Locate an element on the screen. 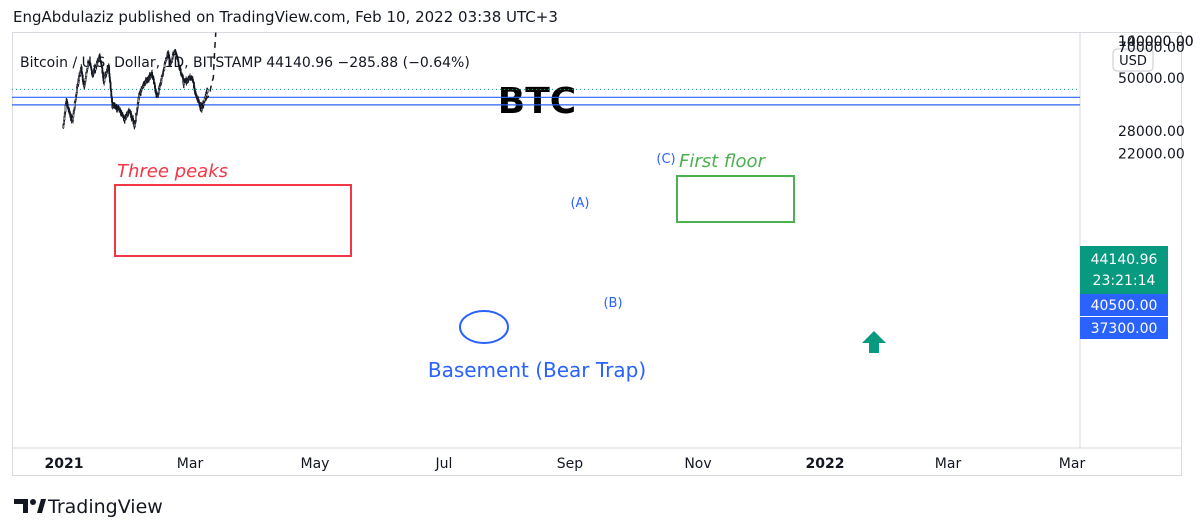 This screenshot has width=1200, height=530. y-tick-label: 22000.00 is located at coordinates (1151, 154).